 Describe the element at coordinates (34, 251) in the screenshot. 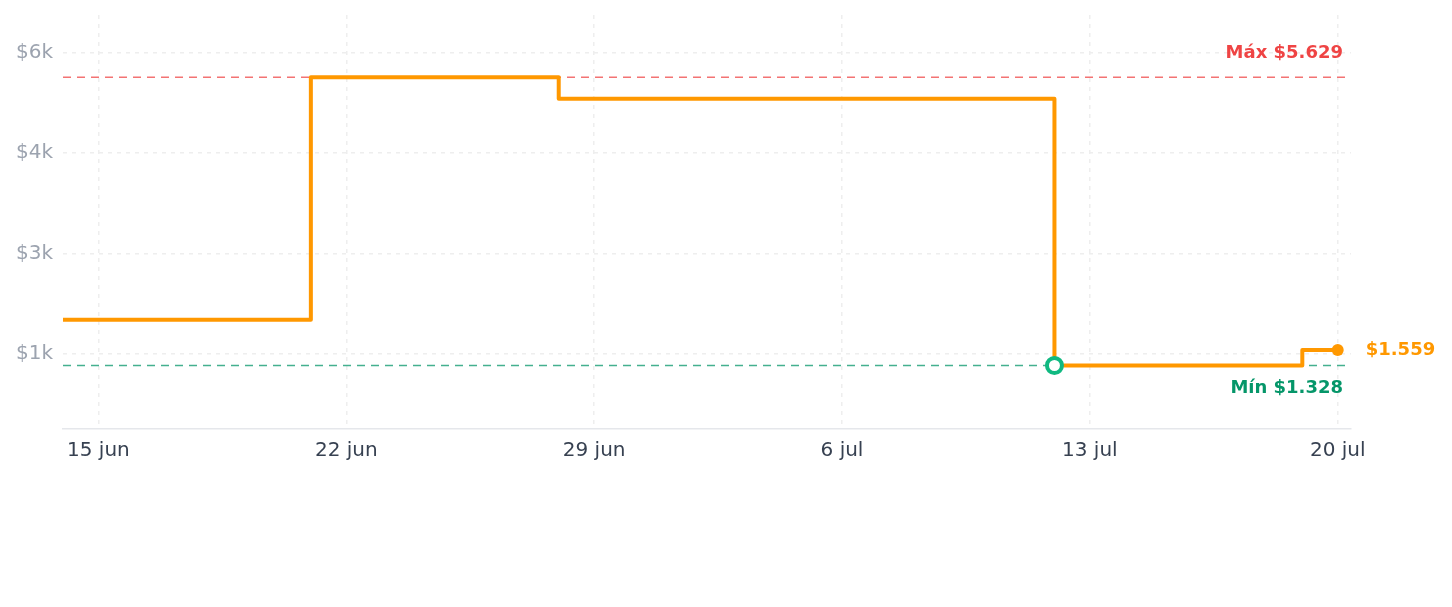

I see `y-tick-label: $3k` at that location.